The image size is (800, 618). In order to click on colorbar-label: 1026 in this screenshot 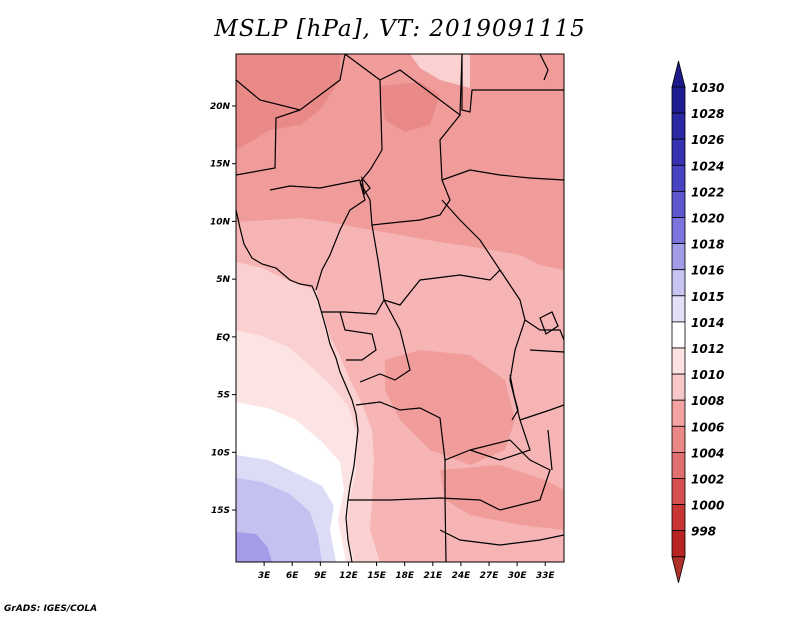, I will do `click(707, 140)`.